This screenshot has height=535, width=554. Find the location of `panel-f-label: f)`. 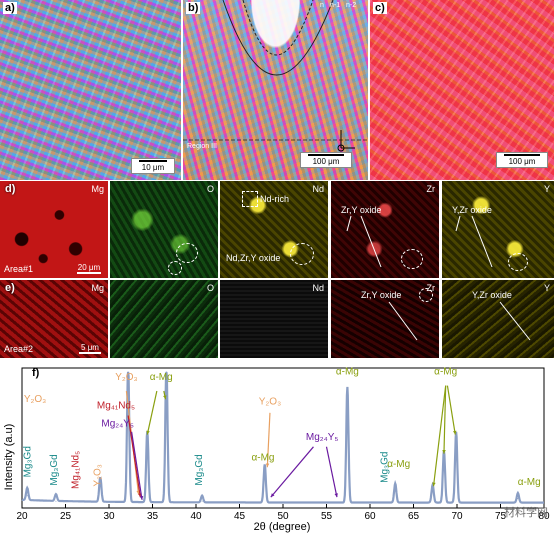

panel-f-label: f) is located at coordinates (36, 373).